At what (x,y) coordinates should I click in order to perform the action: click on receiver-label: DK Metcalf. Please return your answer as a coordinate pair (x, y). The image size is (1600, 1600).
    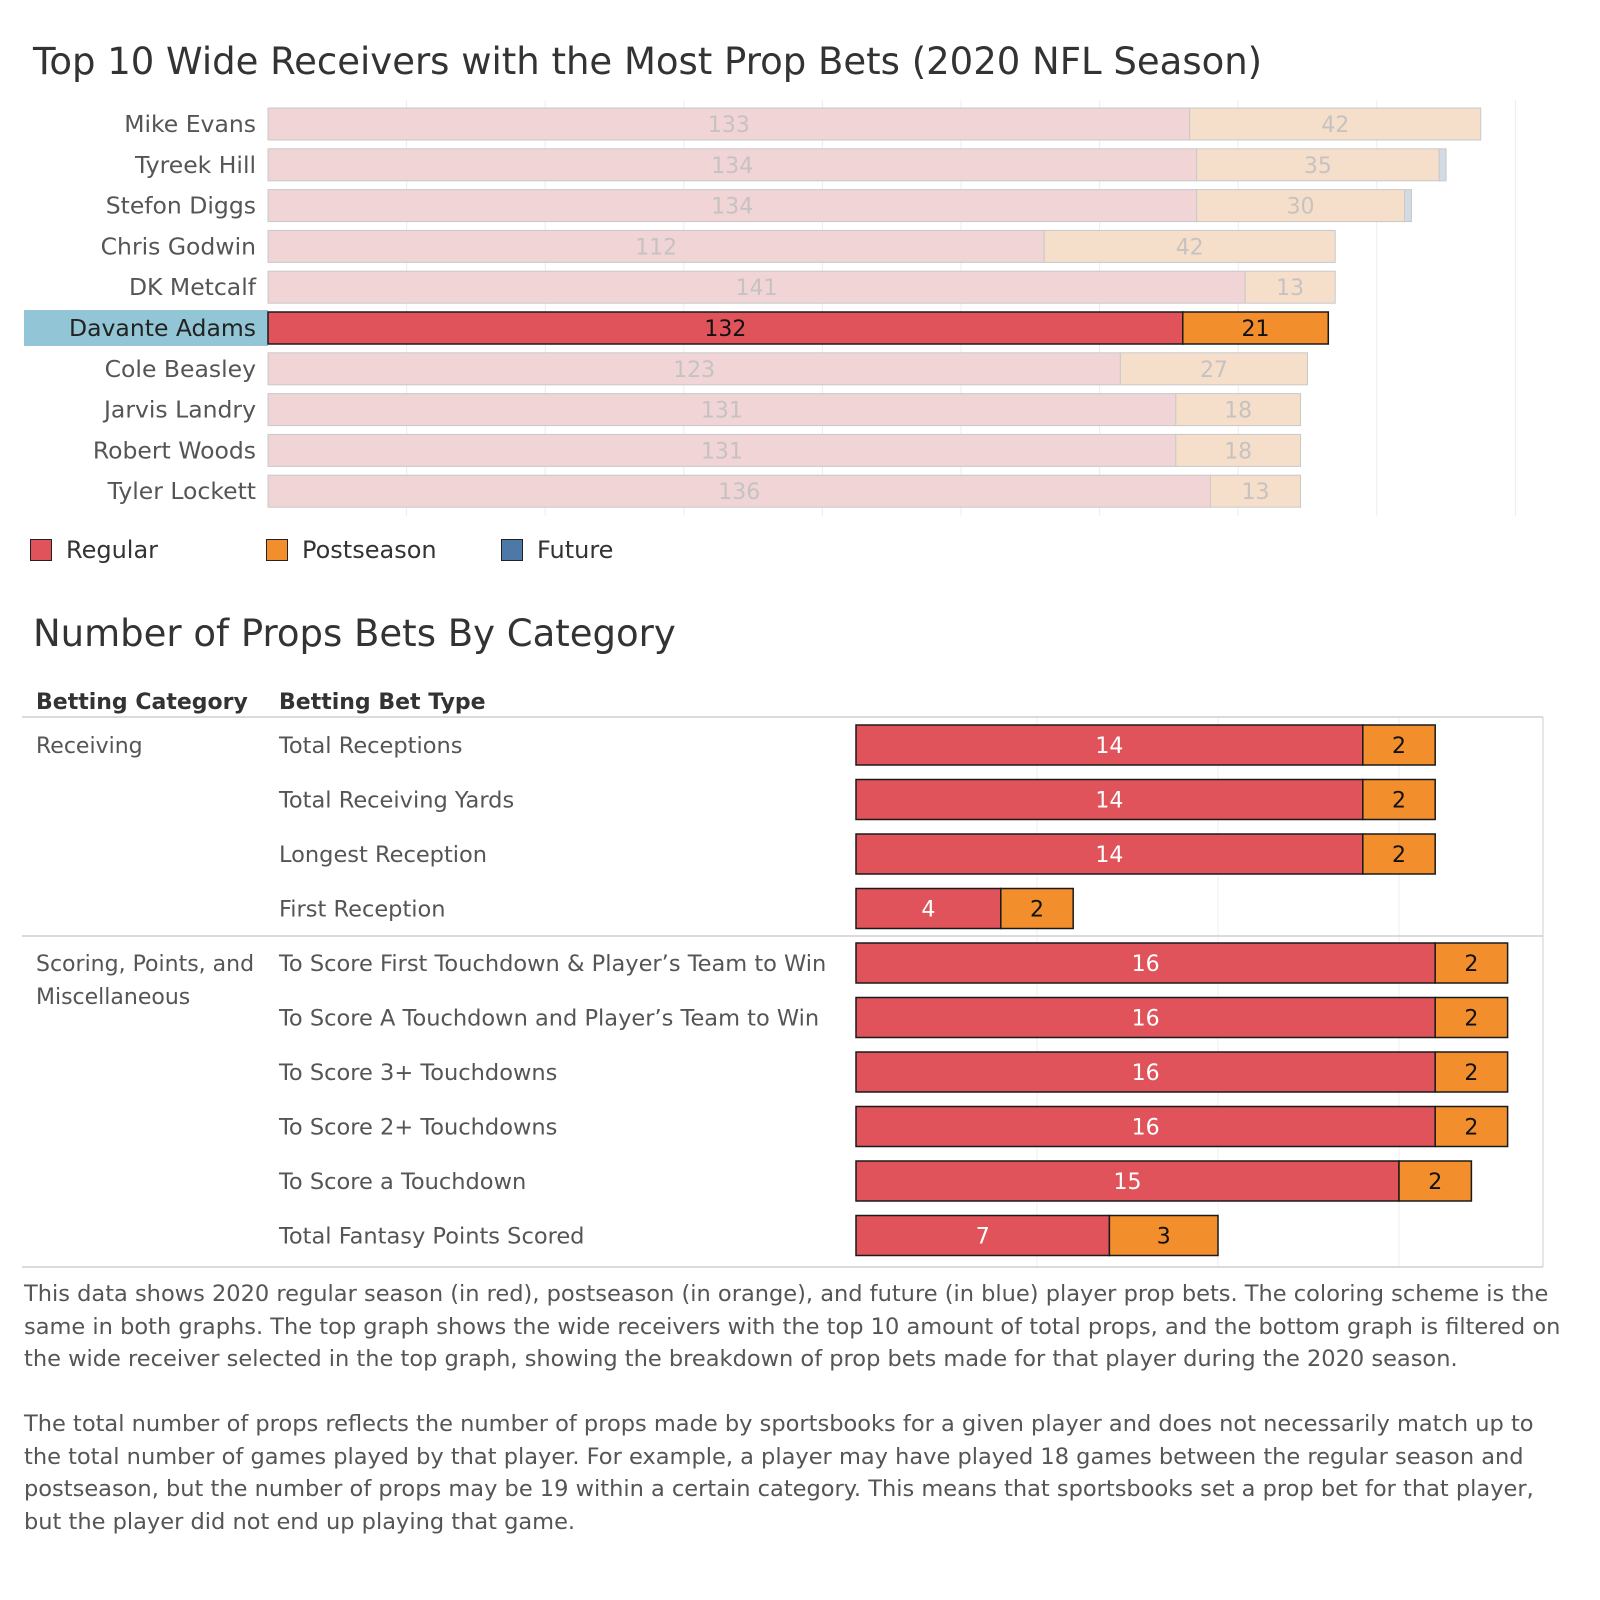
    Looking at the image, I should click on (193, 287).